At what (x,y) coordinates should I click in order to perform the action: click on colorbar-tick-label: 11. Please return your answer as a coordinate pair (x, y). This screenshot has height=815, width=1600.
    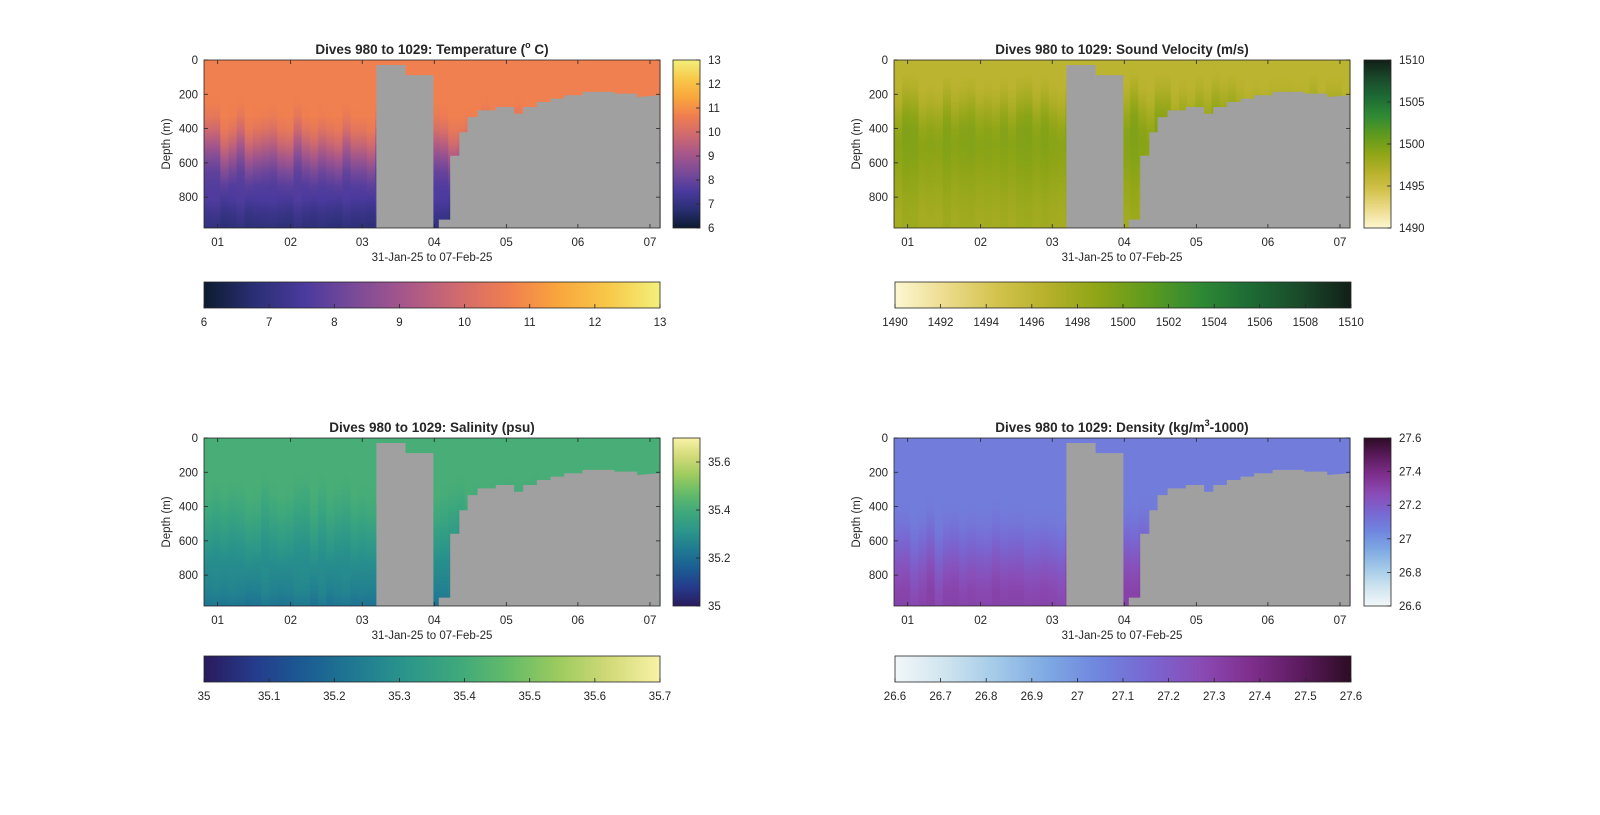
    Looking at the image, I should click on (530, 323).